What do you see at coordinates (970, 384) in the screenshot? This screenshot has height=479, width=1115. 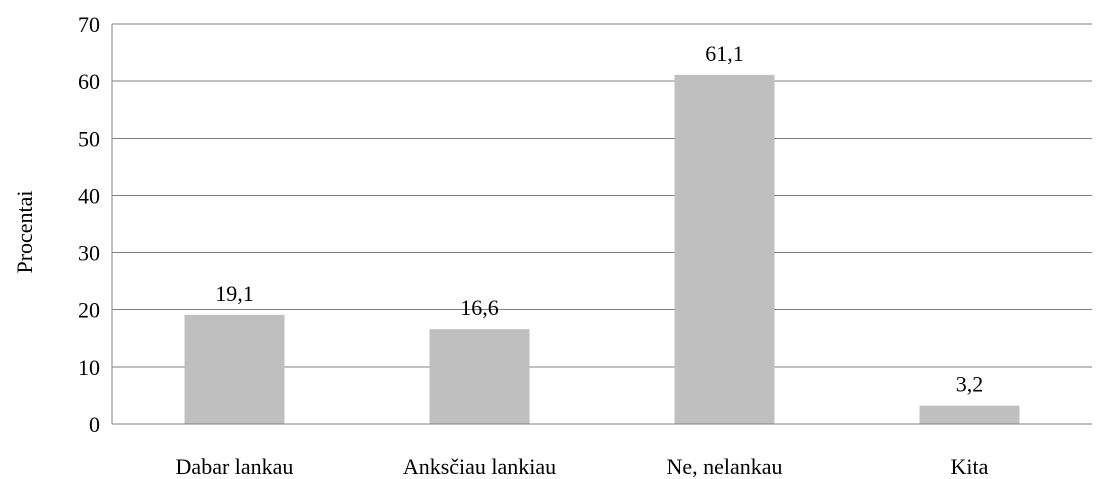 I see `data-label: 3,2` at bounding box center [970, 384].